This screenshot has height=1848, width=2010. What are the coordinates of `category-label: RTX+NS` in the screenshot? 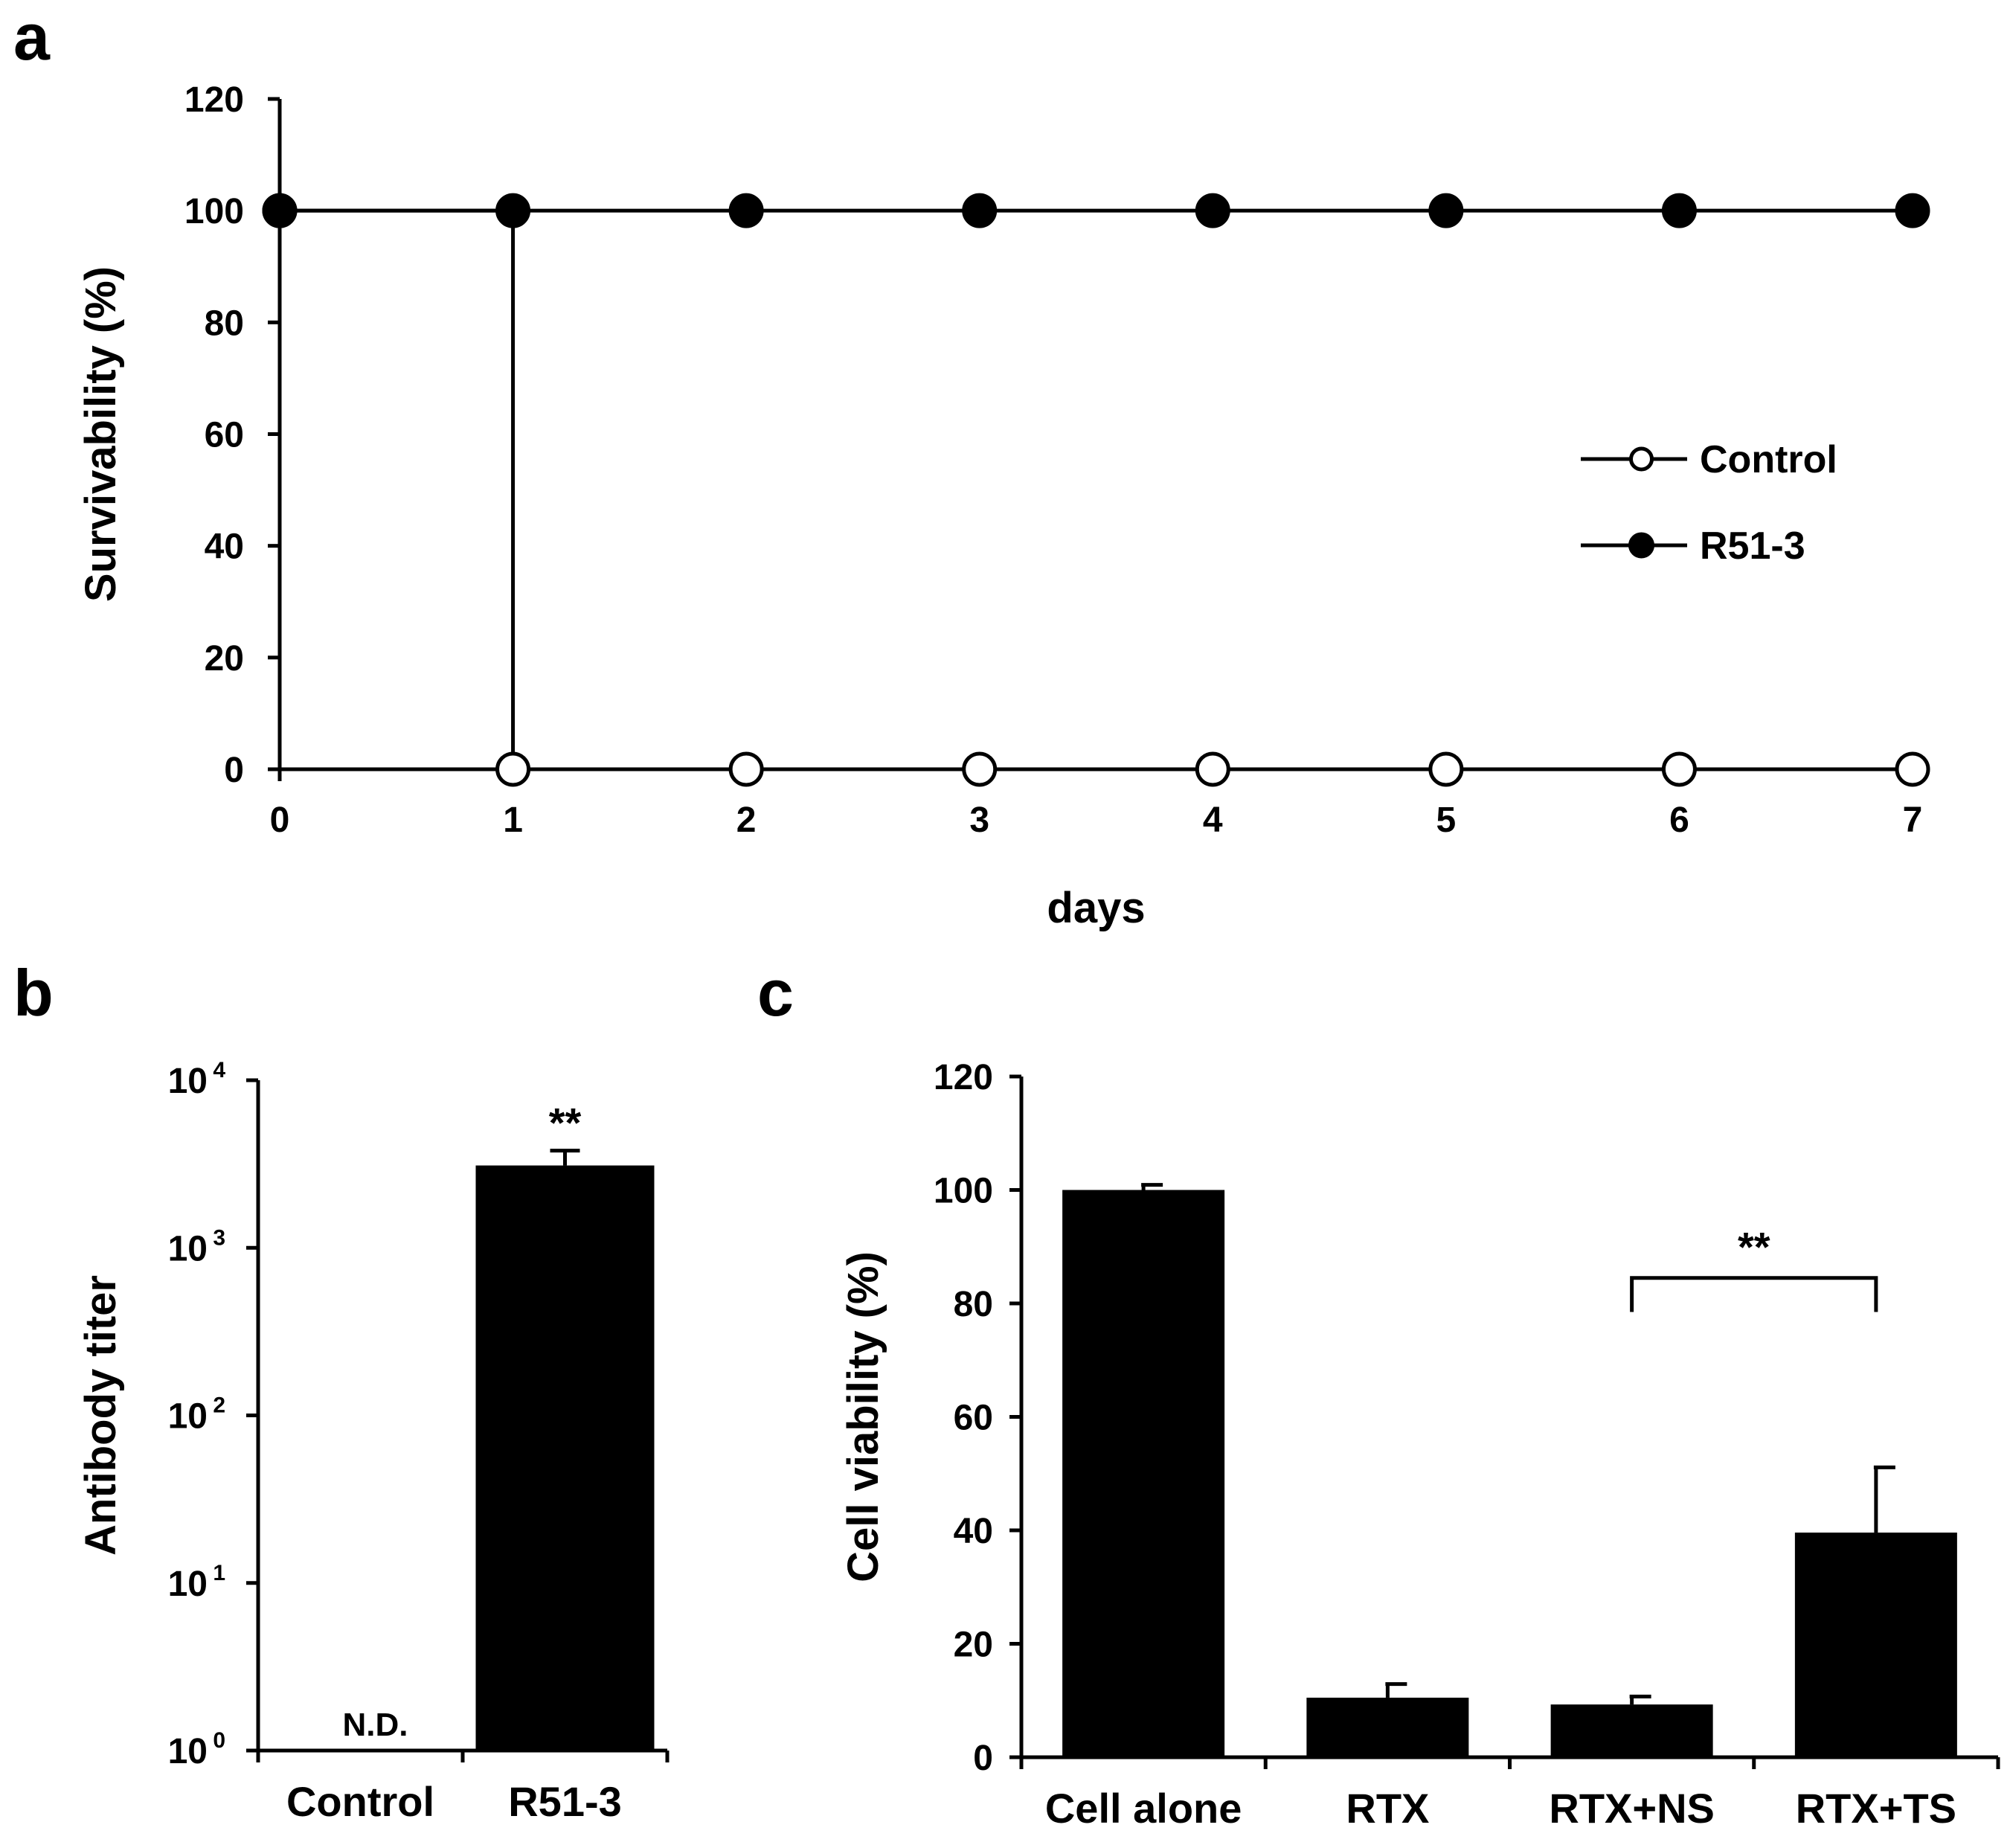 It's located at (1632, 1808).